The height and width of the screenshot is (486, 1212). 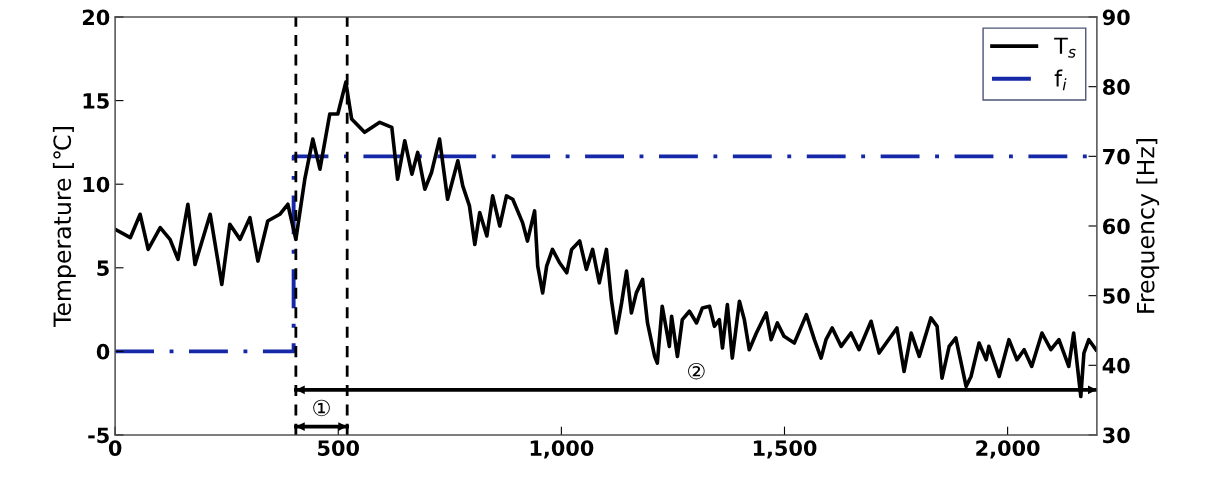 I want to click on y2-tick-label: 70, so click(x=1116, y=156).